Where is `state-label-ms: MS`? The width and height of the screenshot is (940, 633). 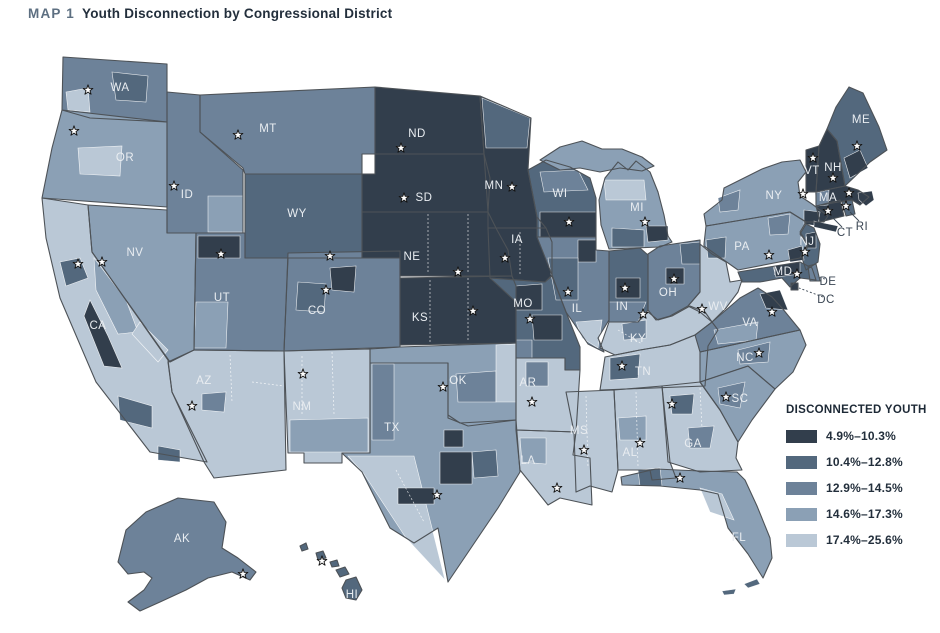 state-label-ms: MS is located at coordinates (579, 431).